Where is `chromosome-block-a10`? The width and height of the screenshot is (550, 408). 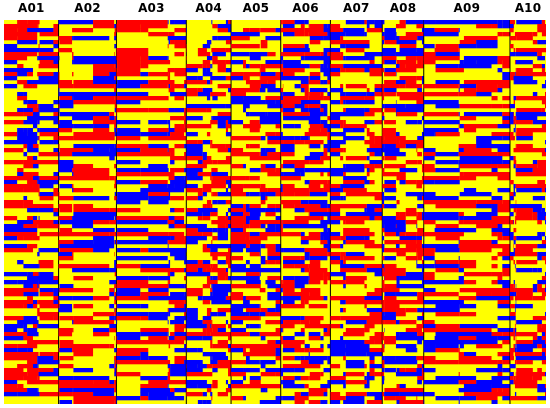
chromosome-block-a10 is located at coordinates (527, 210).